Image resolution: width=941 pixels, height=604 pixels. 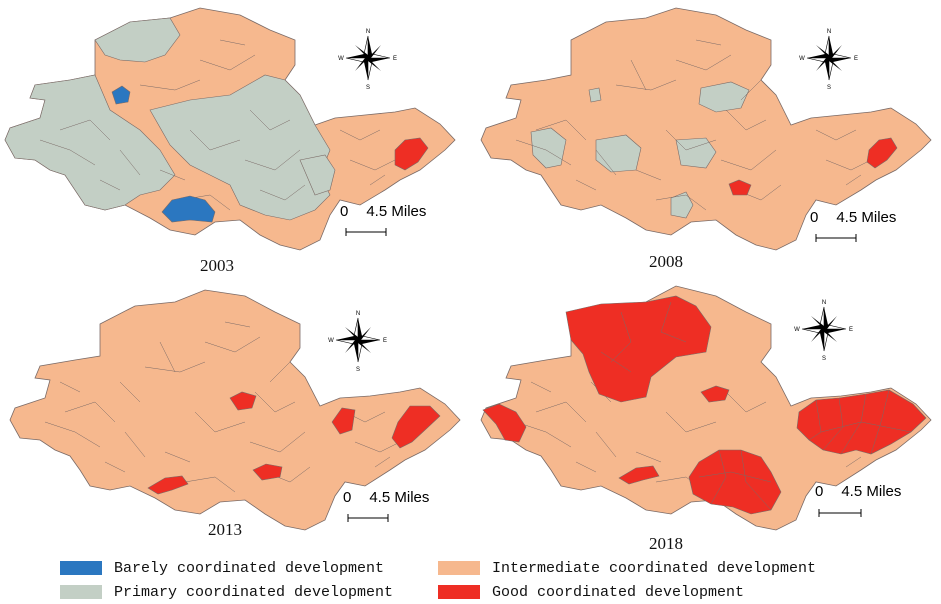 I want to click on region-primary-smallwest, so click(x=595, y=95).